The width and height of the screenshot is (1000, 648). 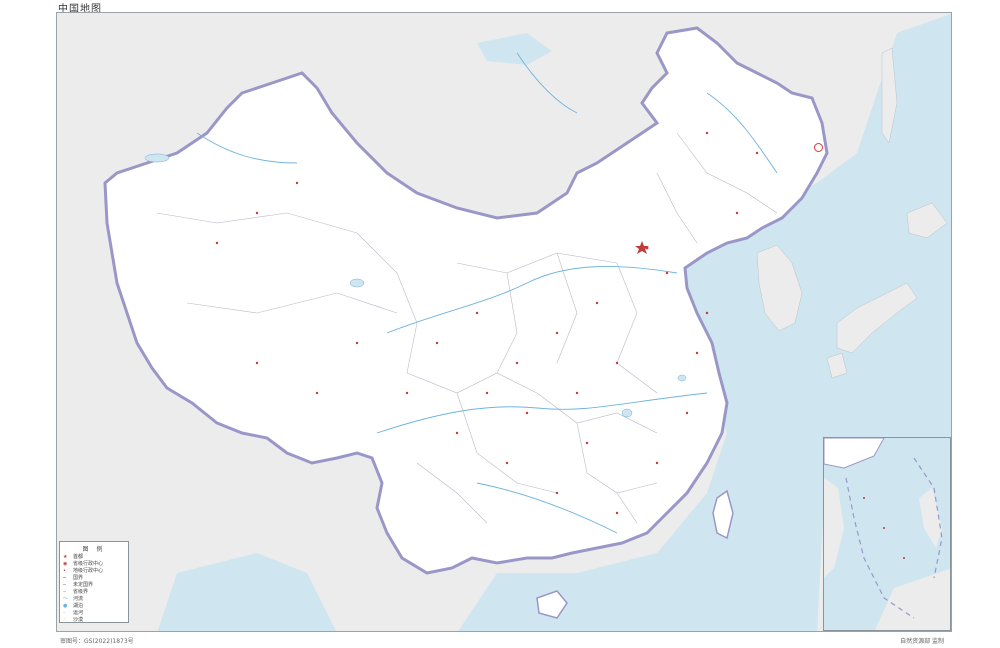 I want to click on poyang-lake, so click(x=627, y=413).